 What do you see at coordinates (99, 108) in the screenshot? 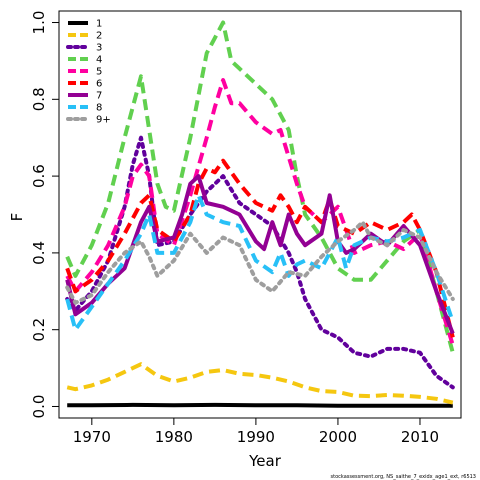
I see `legend-label-8: 8` at bounding box center [99, 108].